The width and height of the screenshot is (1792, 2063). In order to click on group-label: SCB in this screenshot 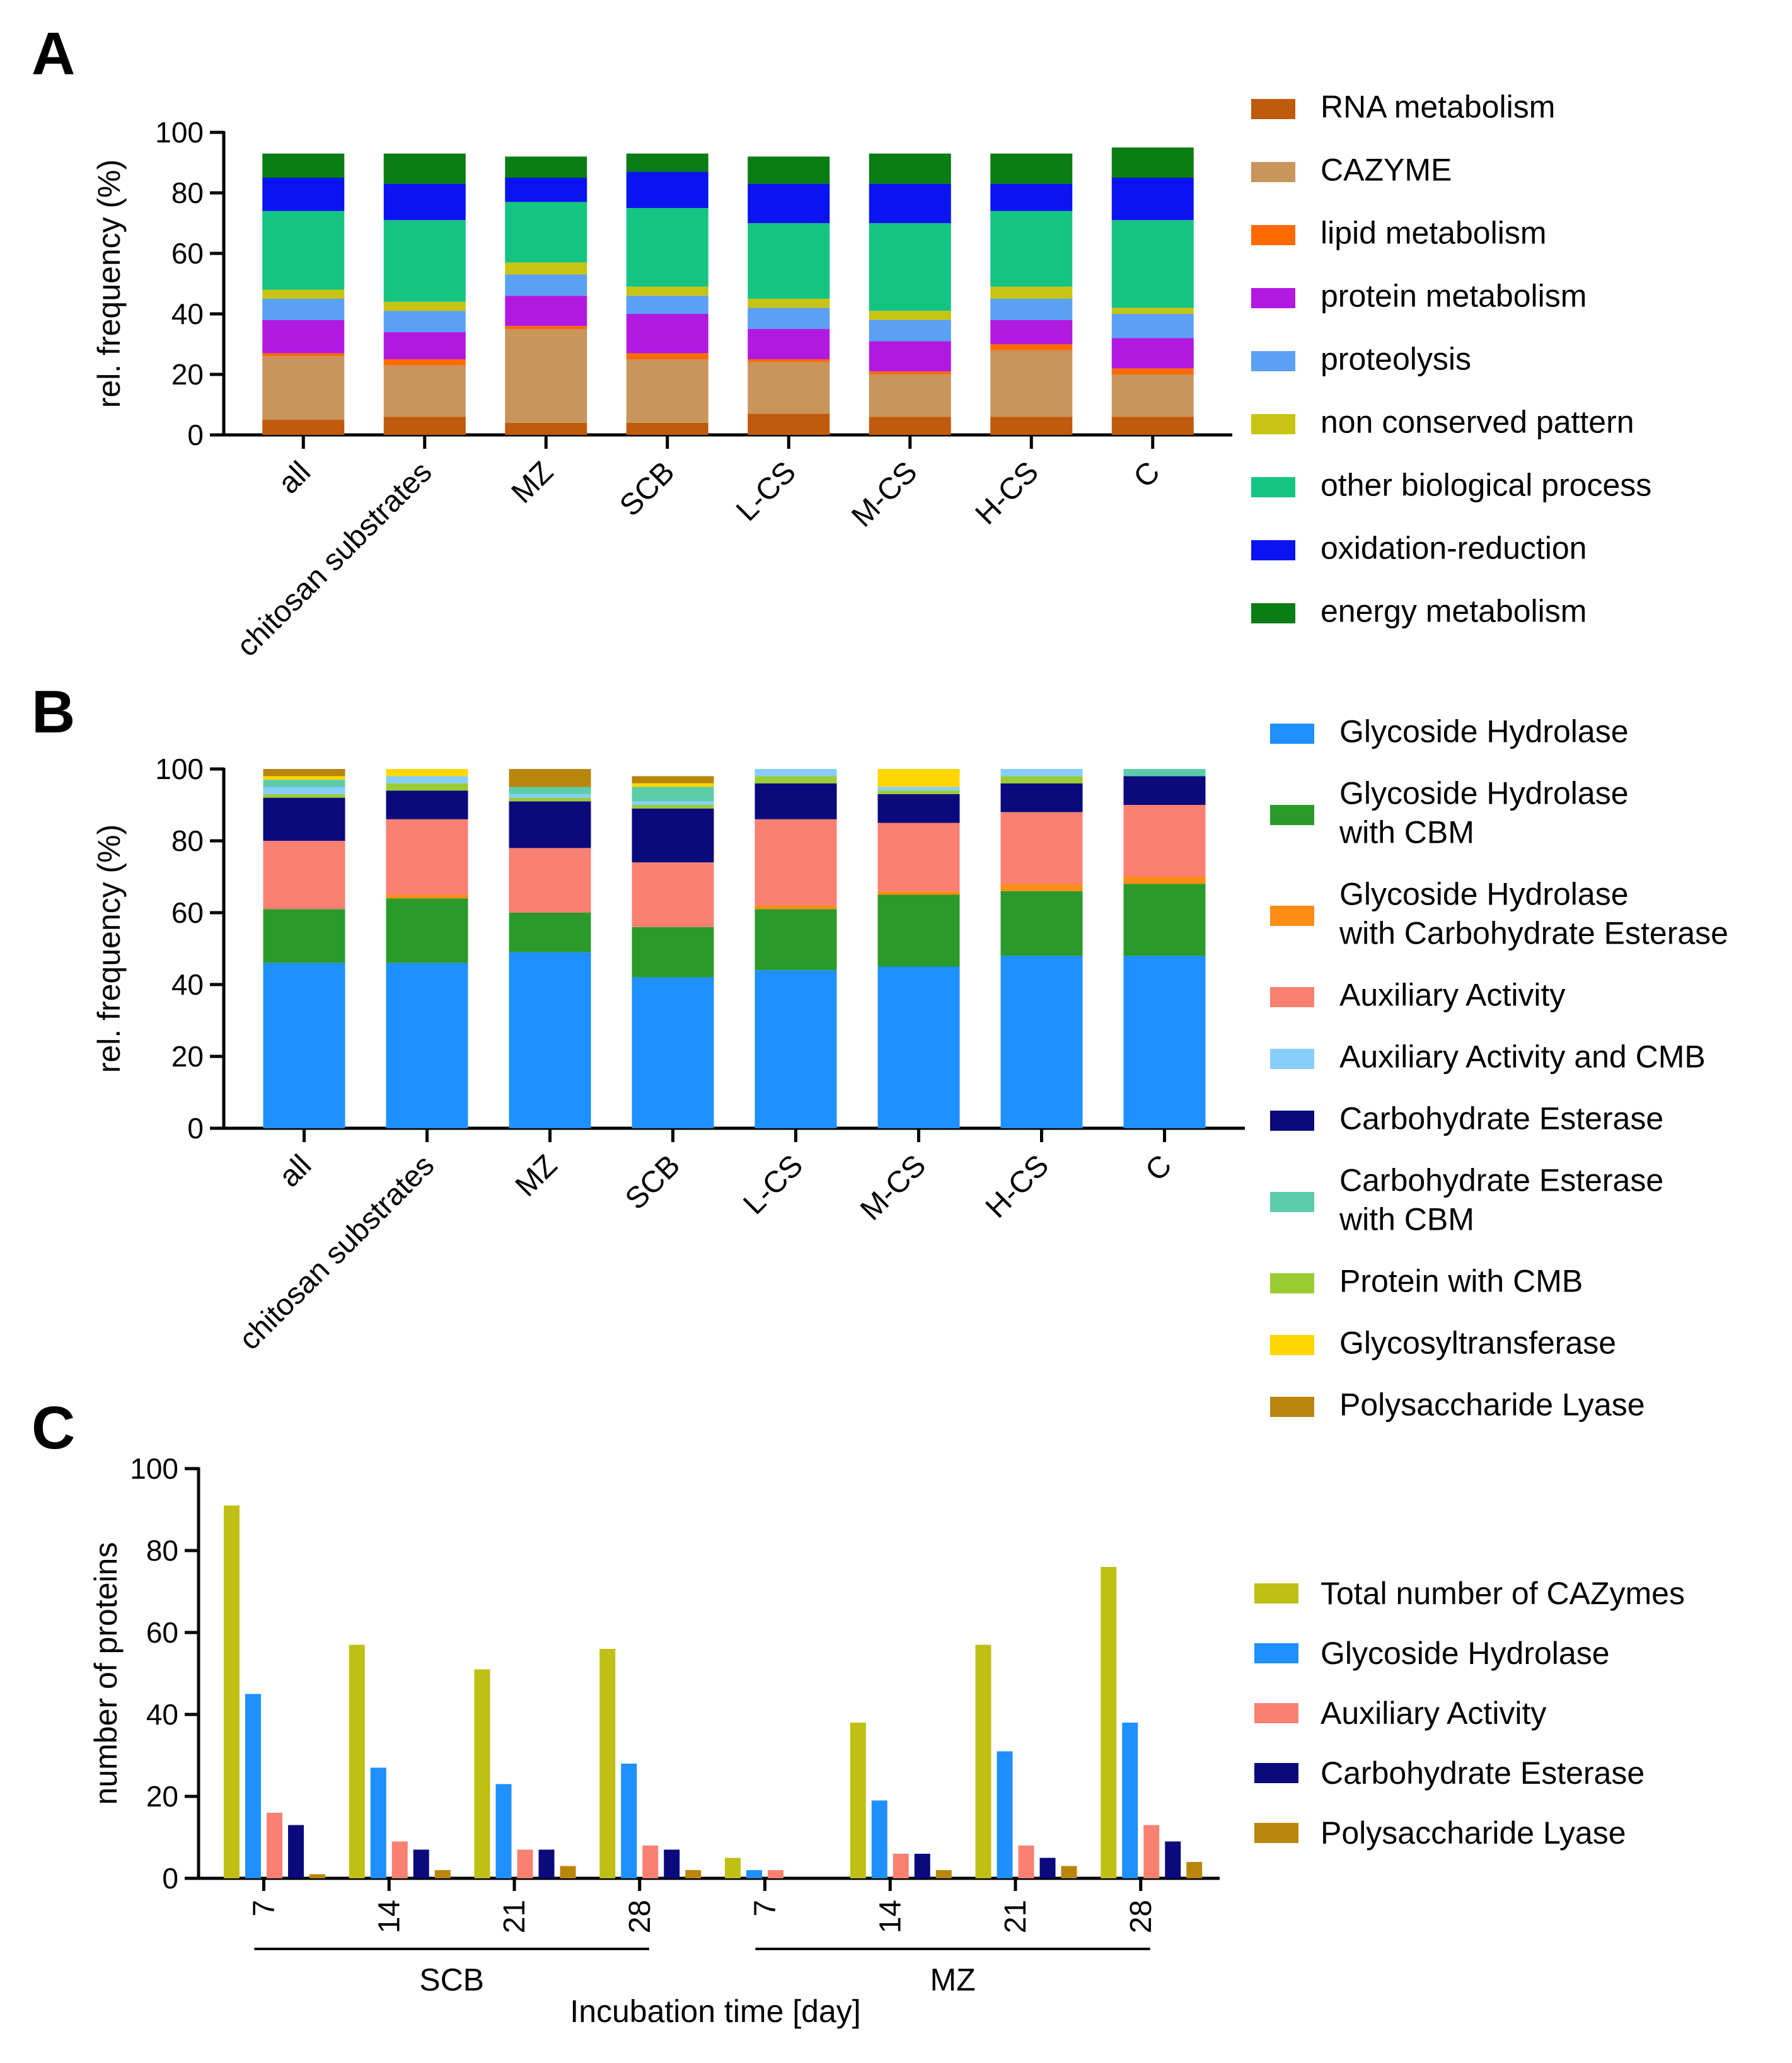, I will do `click(451, 1979)`.